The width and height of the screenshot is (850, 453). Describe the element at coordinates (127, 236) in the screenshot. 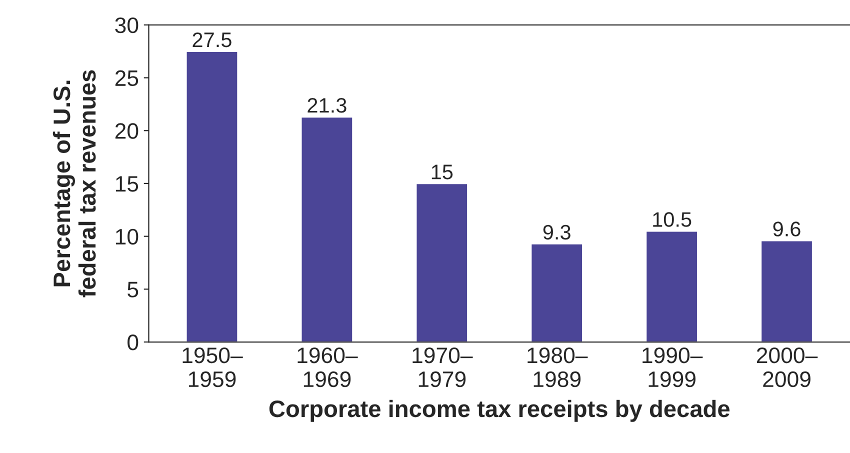

I see `y-tick-label: 10` at that location.